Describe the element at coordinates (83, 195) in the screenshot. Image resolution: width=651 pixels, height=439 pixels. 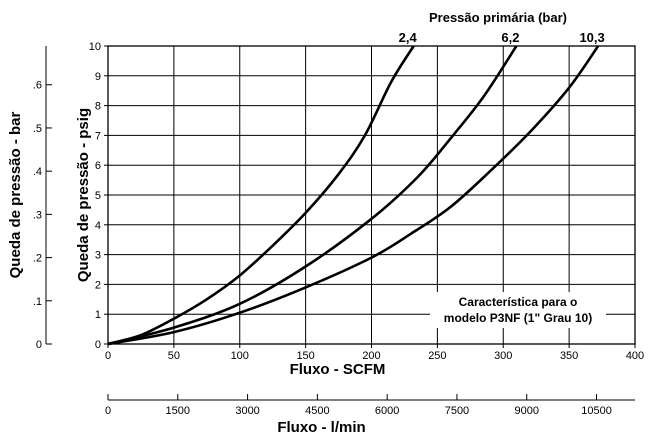
I see `y-axis-label: Queda de pressão - psig` at that location.